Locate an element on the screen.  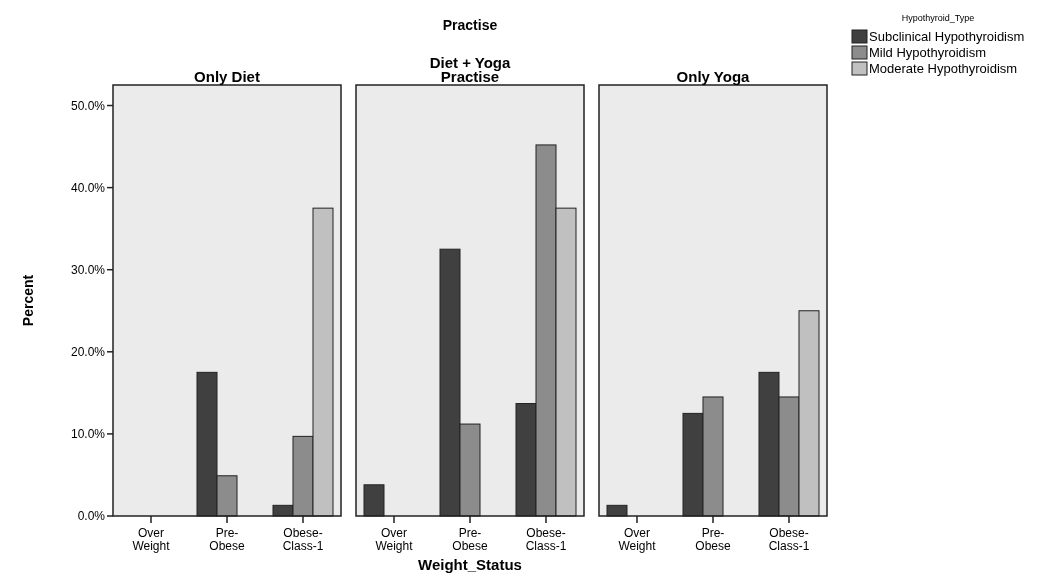
y-tick-label: 0.0% is located at coordinates (91, 516).